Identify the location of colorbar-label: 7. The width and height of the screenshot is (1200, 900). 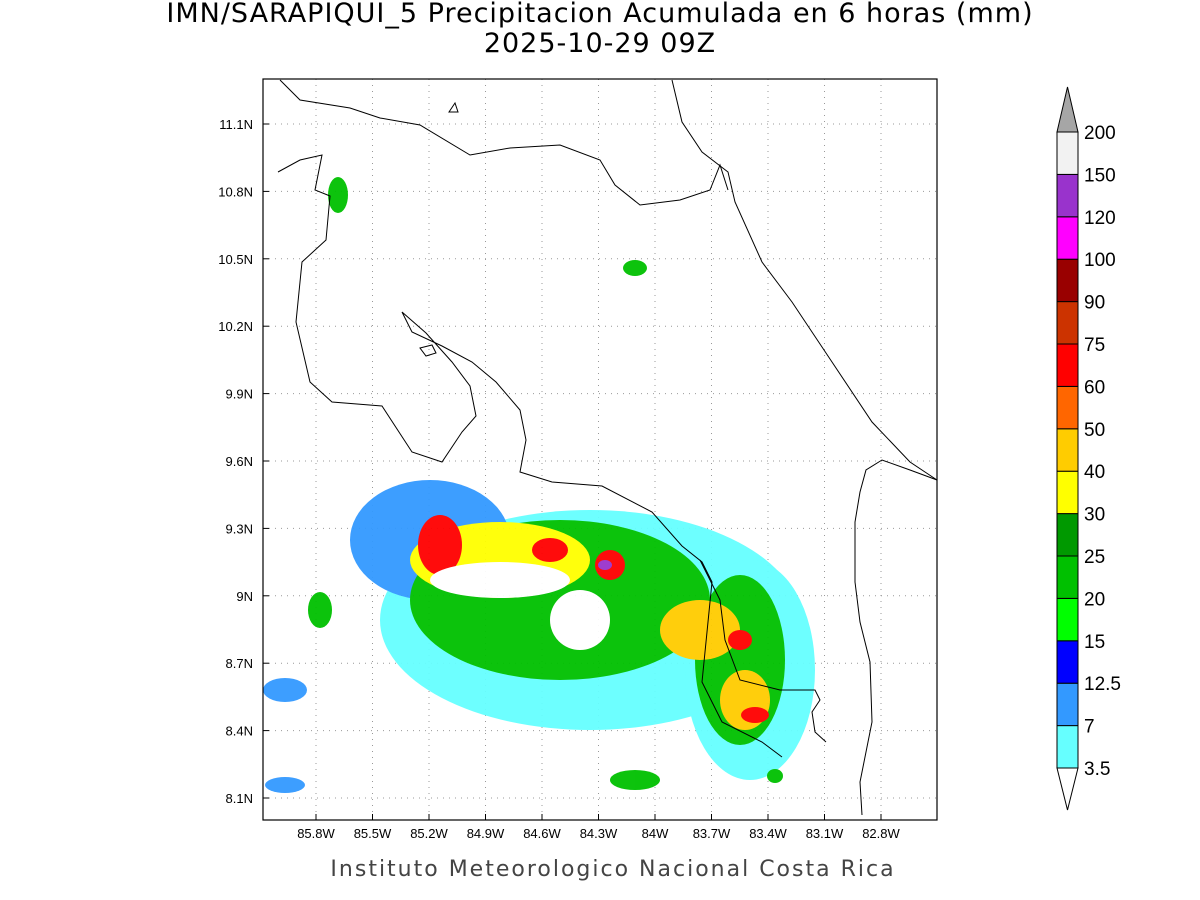
(1089, 727).